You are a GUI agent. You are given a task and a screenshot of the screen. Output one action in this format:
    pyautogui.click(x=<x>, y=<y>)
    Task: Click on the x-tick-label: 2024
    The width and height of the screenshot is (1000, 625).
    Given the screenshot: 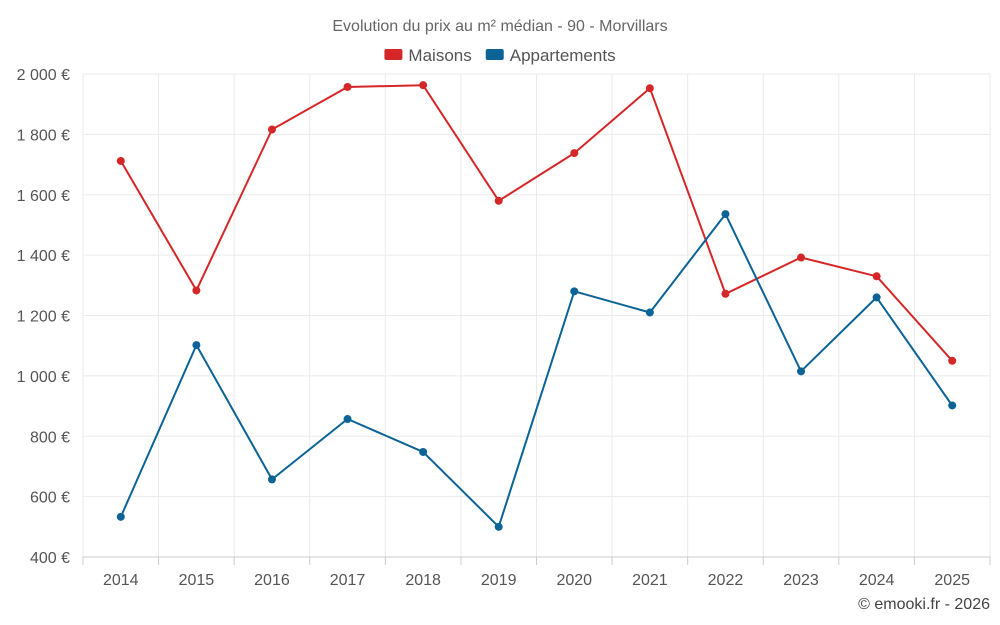 What is the action you would take?
    pyautogui.click(x=877, y=580)
    